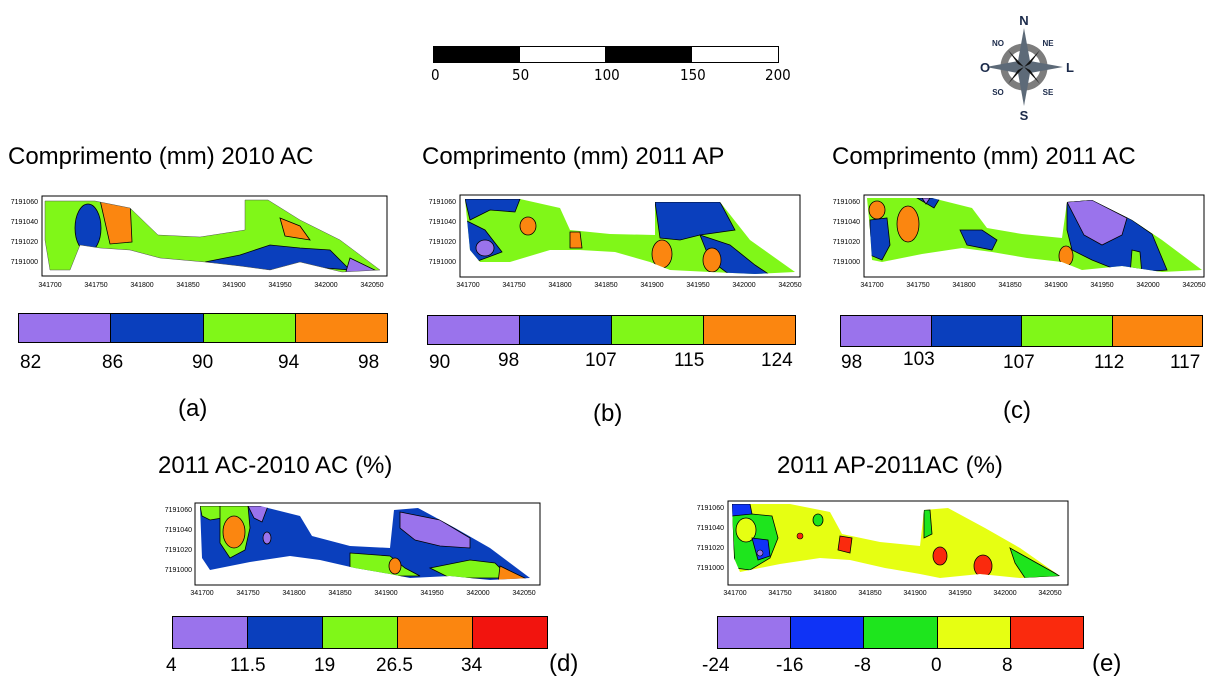 This screenshot has height=682, width=1210. Describe the element at coordinates (435, 75) in the screenshot. I see `scale-label: 0` at that location.